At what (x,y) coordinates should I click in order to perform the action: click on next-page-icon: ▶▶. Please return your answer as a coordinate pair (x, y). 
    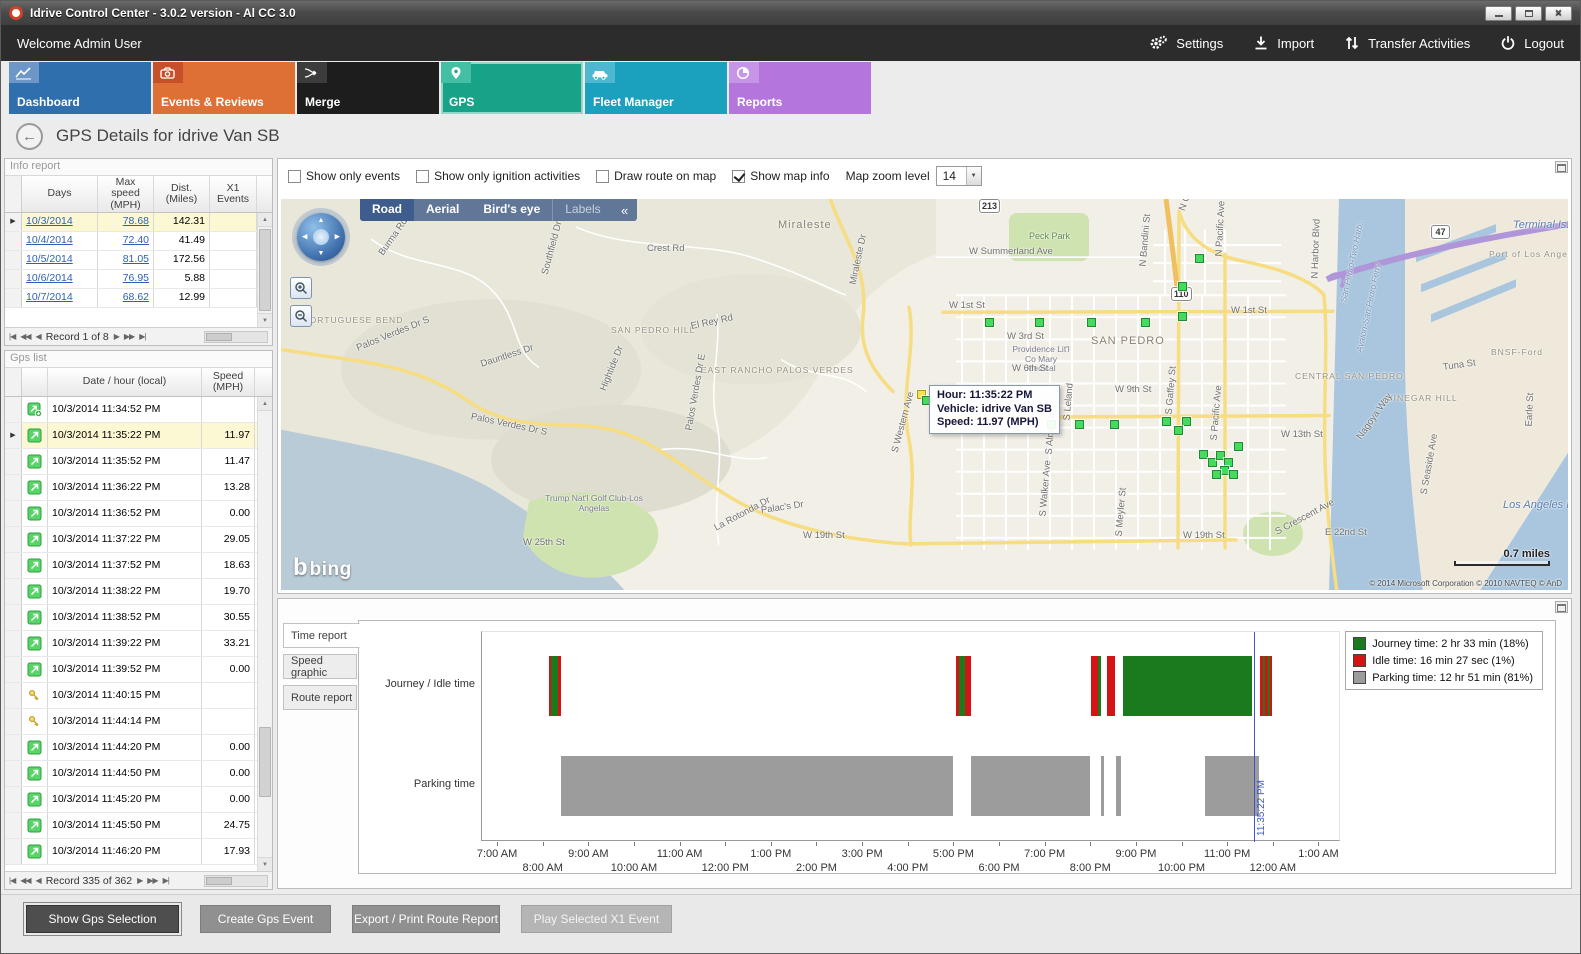
    Looking at the image, I should click on (152, 880).